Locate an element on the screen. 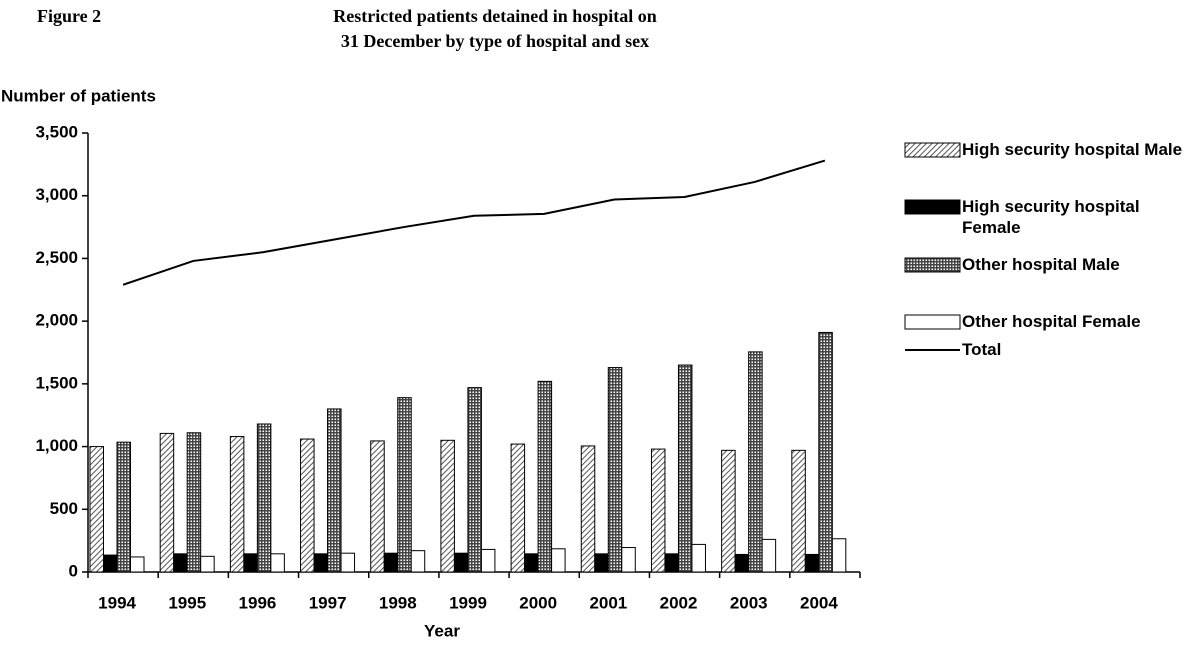 This screenshot has width=1200, height=646. x-tick-label: 2001 is located at coordinates (608, 602).